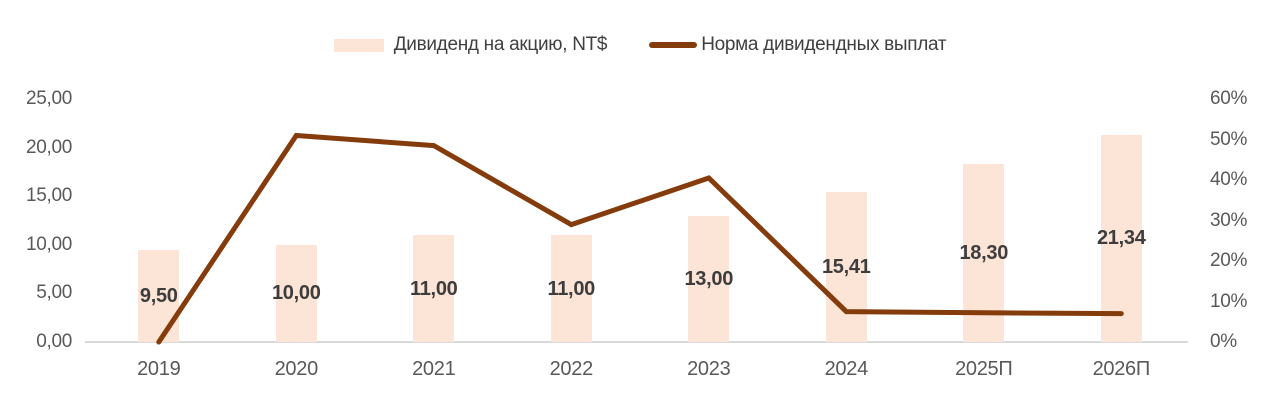 The image size is (1280, 407). Describe the element at coordinates (296, 293) in the screenshot. I see `bar-value-label: 10,00` at that location.